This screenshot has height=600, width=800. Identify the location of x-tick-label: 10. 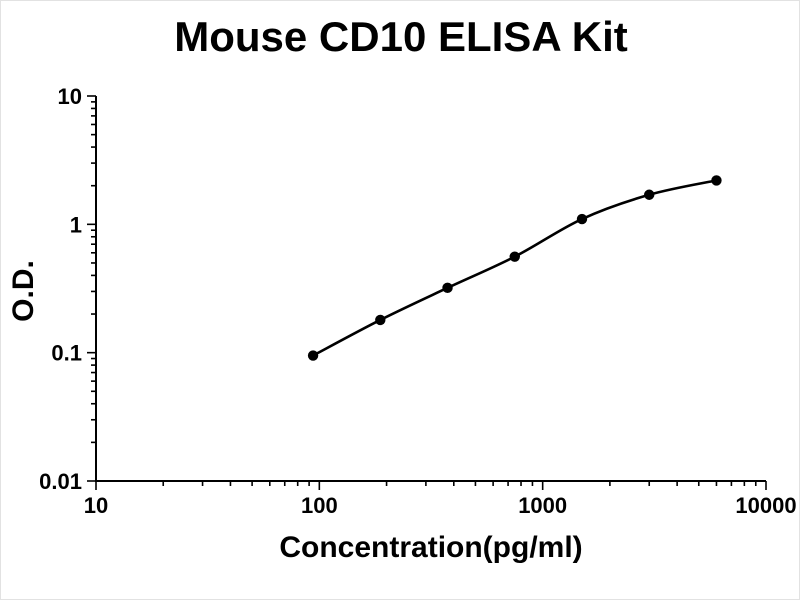
(96, 505).